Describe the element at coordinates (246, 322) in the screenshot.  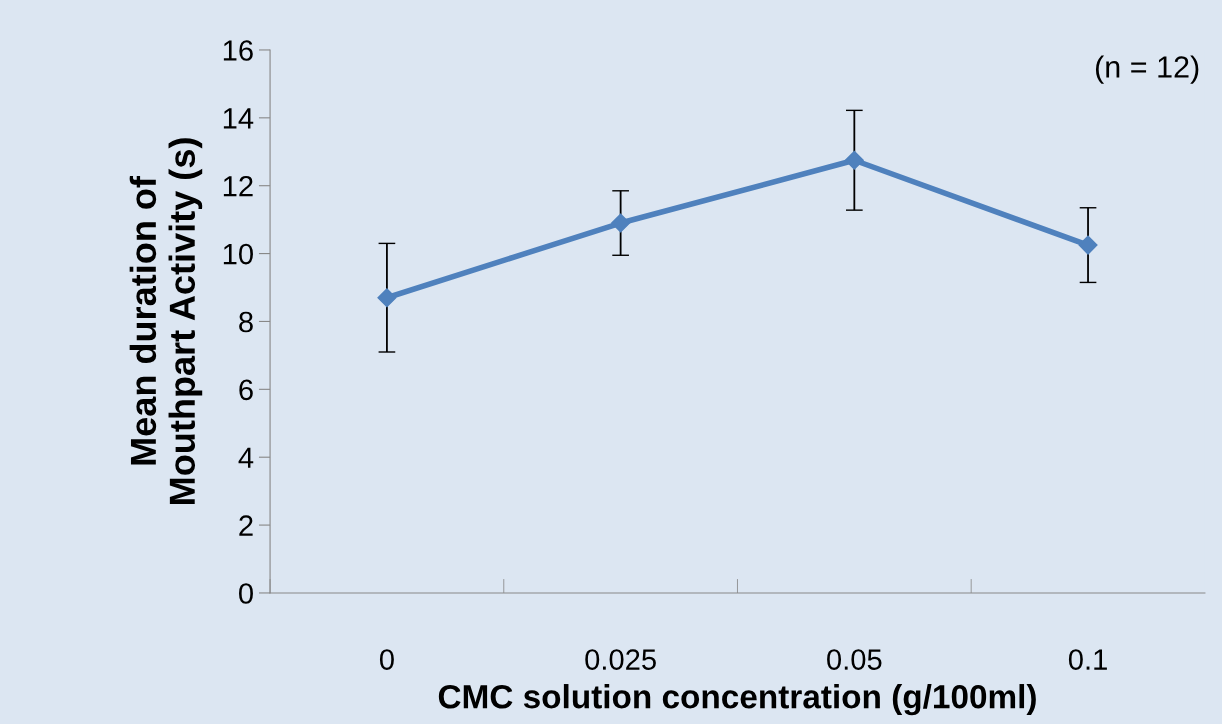
I see `y-tick-label: 8` at that location.